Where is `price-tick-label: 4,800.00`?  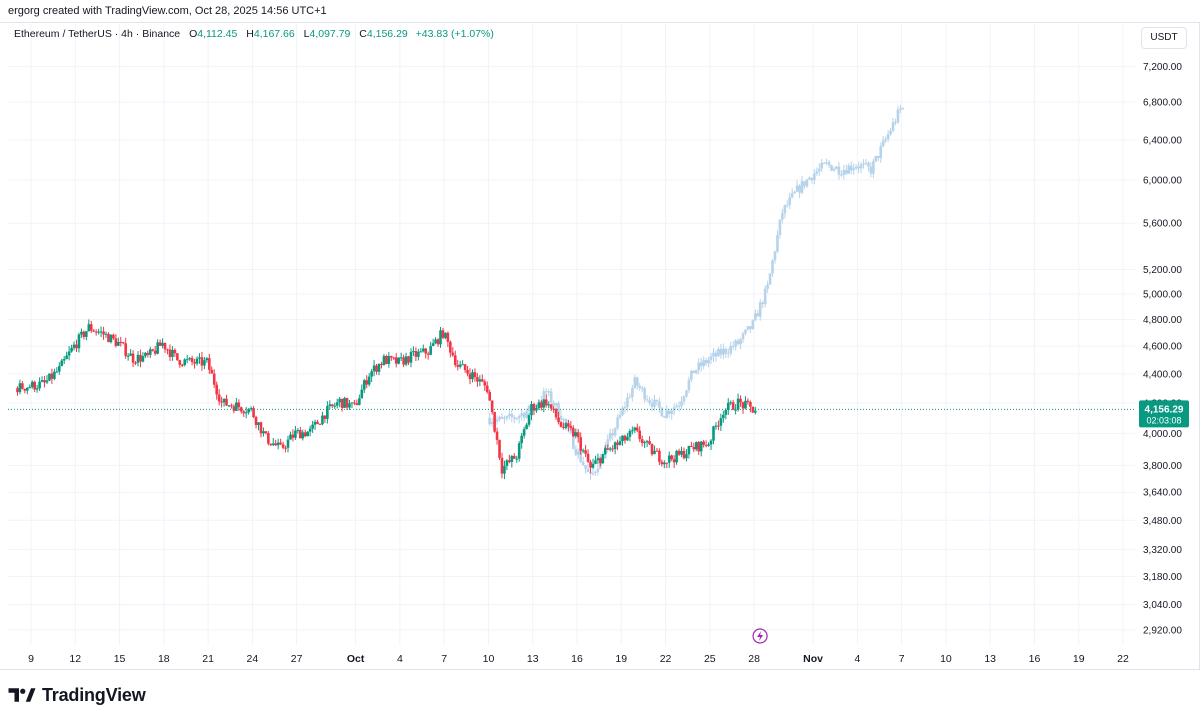 price-tick-label: 4,800.00 is located at coordinates (1162, 320).